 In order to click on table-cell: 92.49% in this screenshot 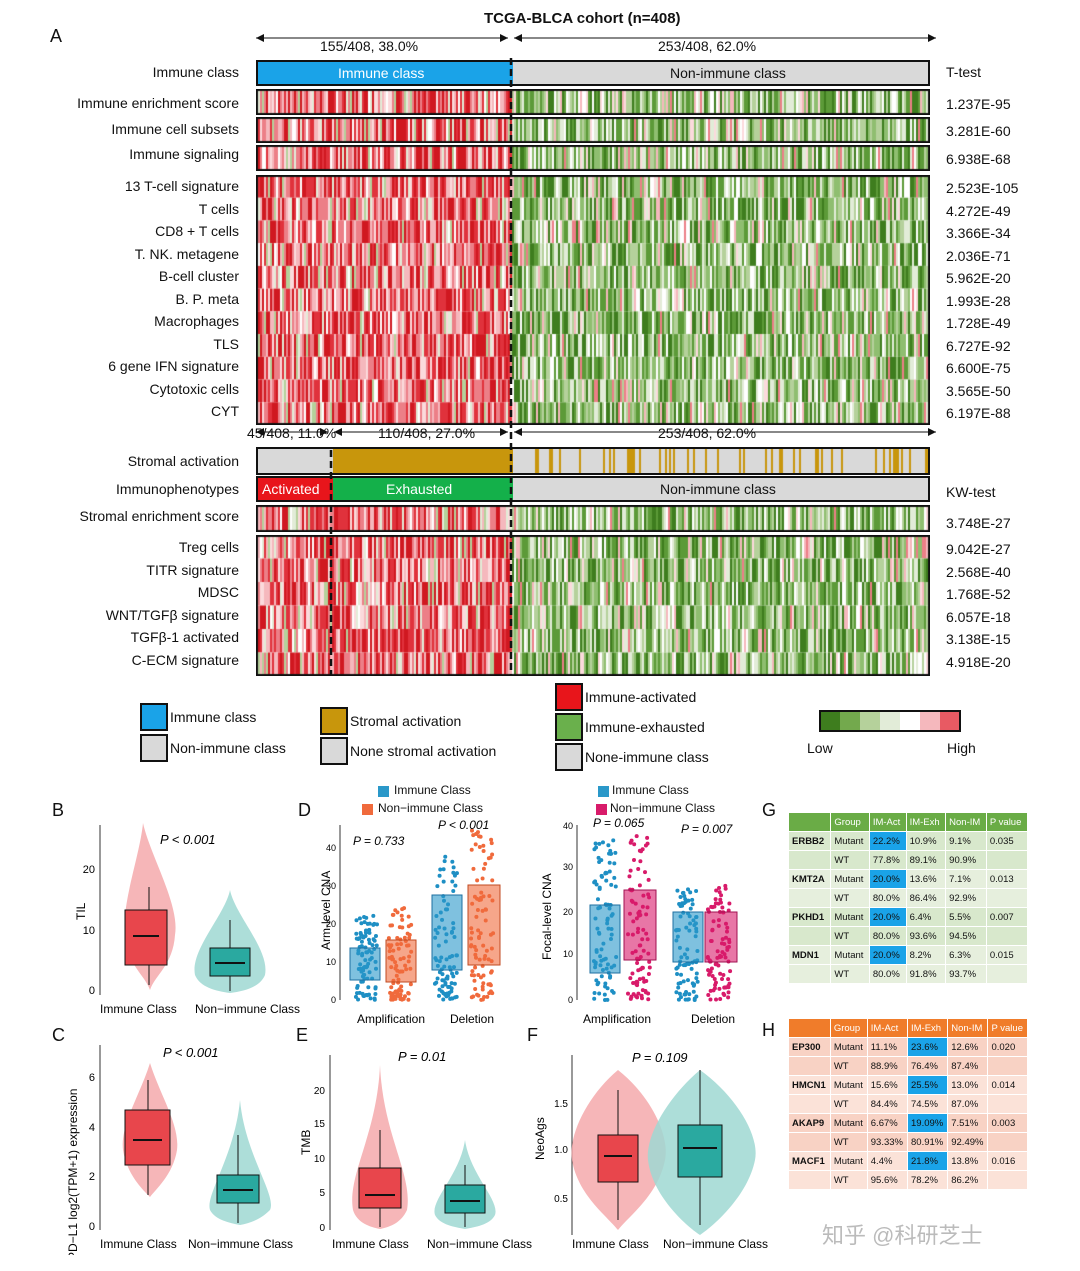, I will do `click(968, 1142)`.